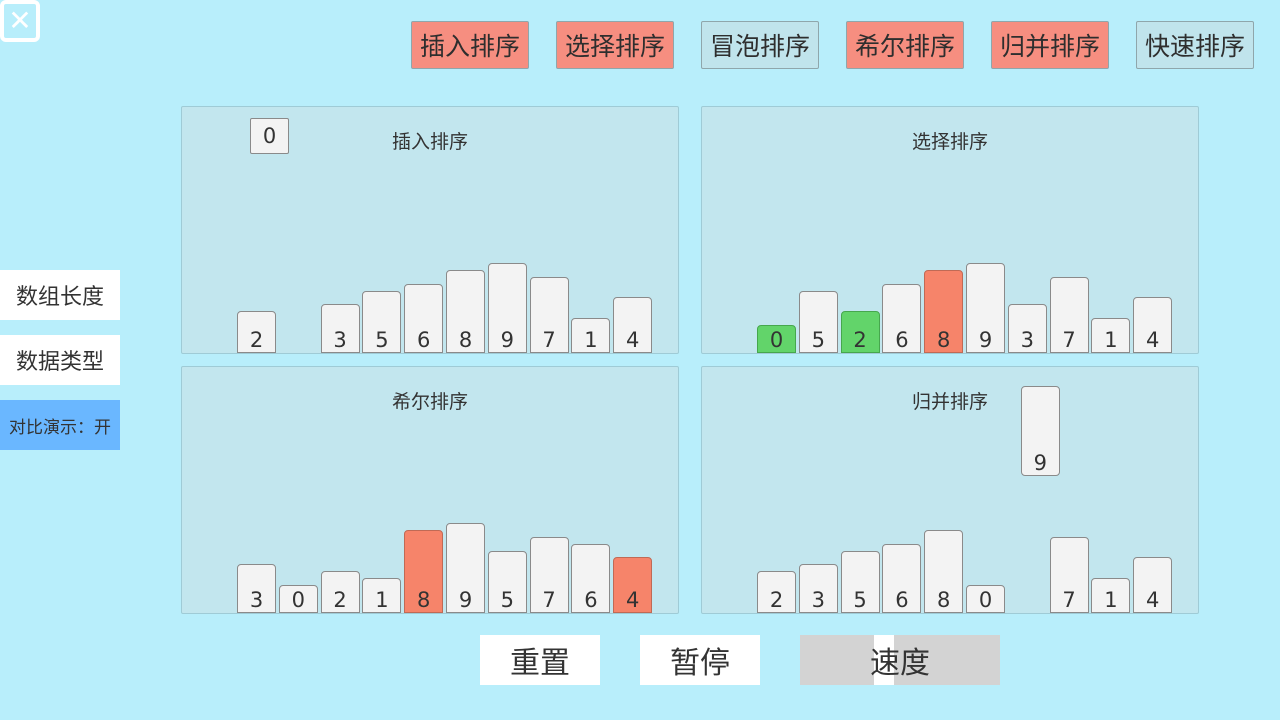  Describe the element at coordinates (615, 45) in the screenshot. I see `tab-selection-sort: 选择排序` at that location.